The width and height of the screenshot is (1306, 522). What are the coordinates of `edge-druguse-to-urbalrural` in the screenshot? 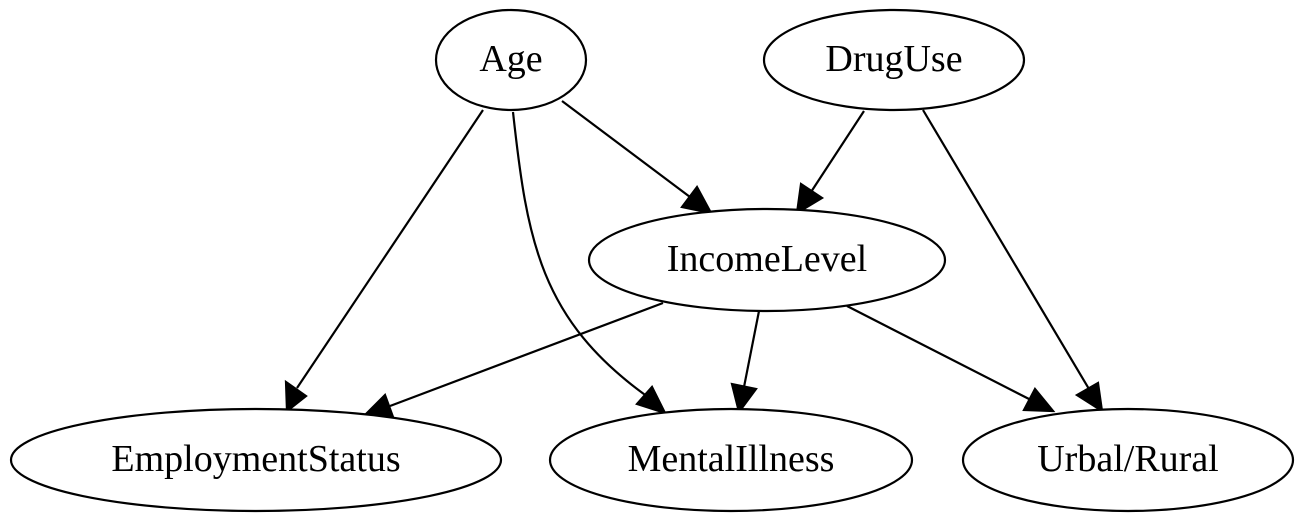 It's located at (1013, 261).